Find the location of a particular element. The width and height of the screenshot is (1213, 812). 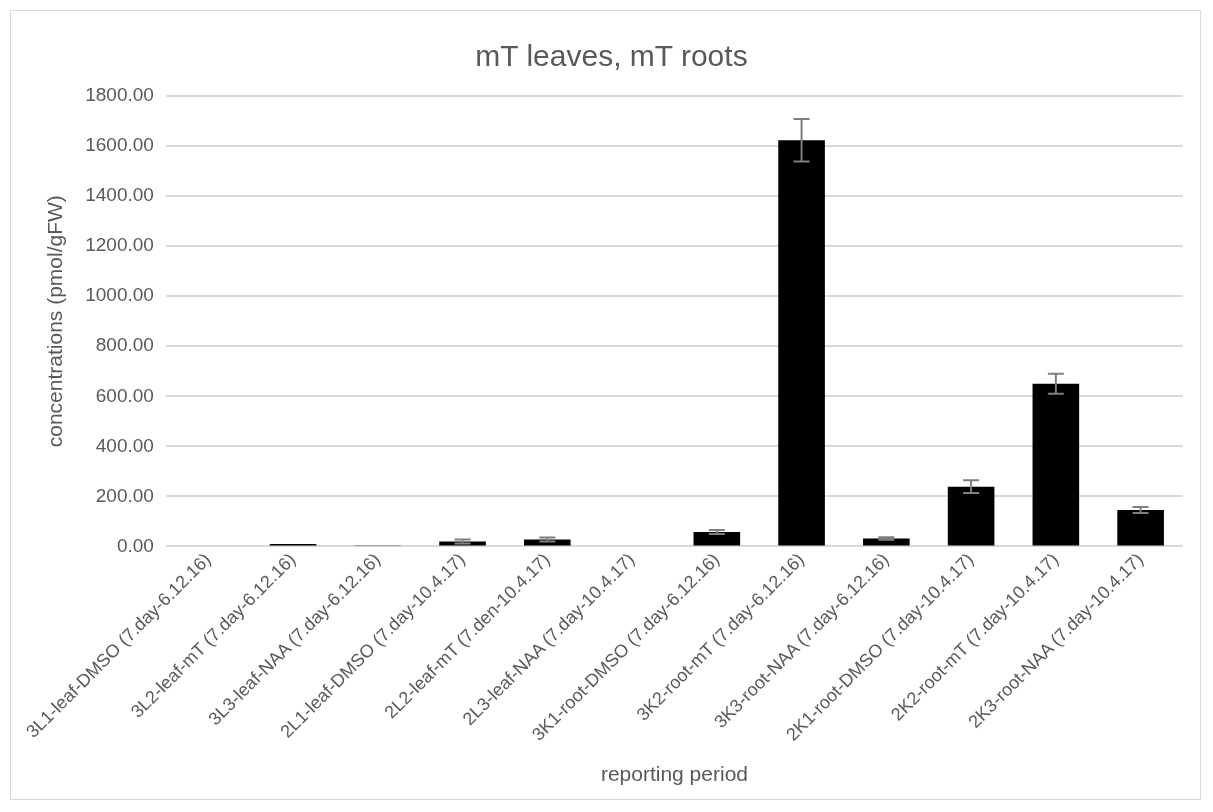

y-tick-label: 1400.00 is located at coordinates (119, 195).